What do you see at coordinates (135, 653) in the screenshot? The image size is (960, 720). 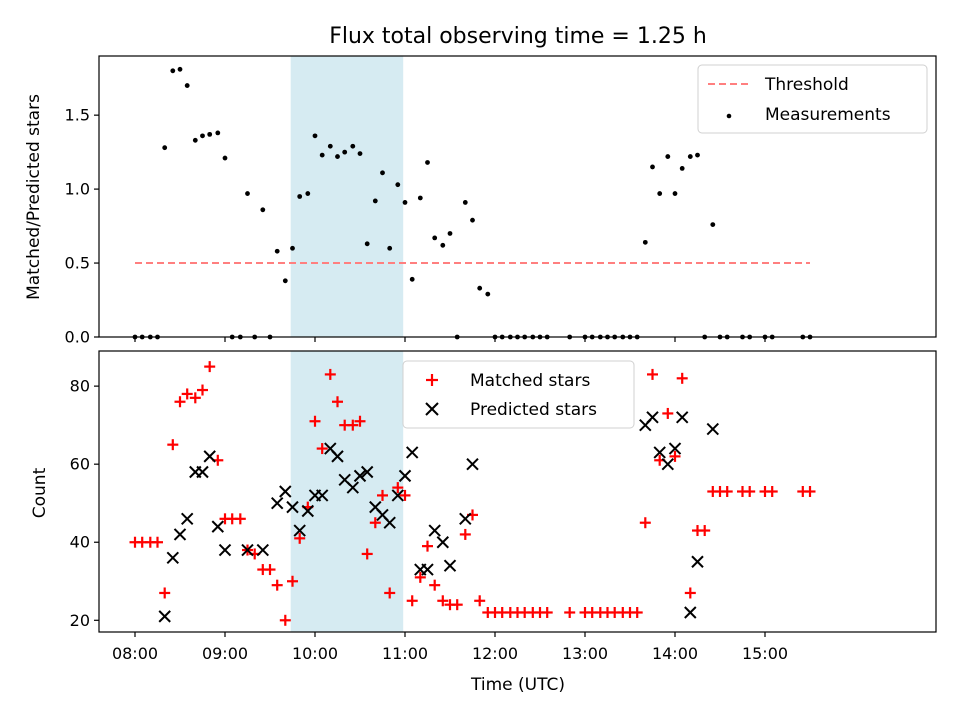 I see `bottom-x-tick-label: 08:00` at bounding box center [135, 653].